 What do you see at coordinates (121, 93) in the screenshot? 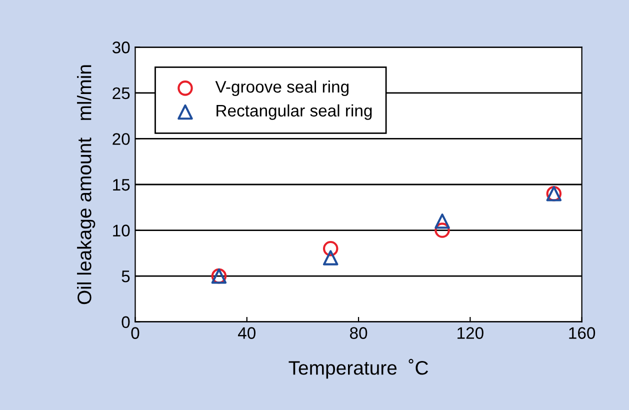
I see `y-tick-label: 25` at bounding box center [121, 93].